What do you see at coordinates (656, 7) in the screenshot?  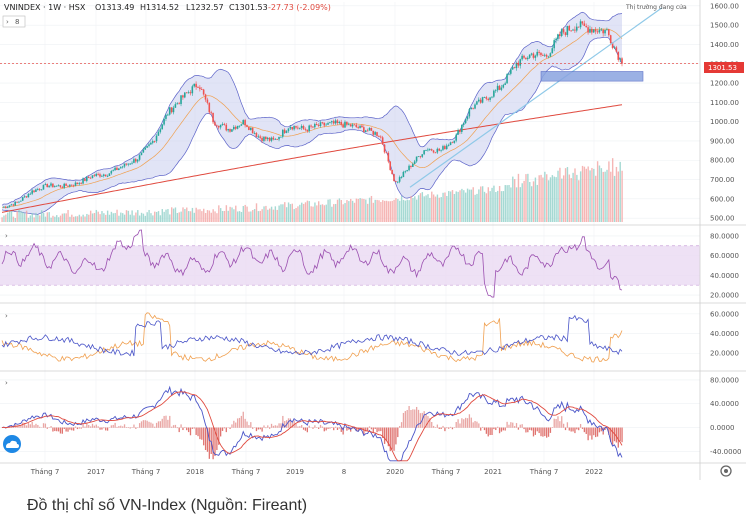 I see `market-status-note: Thị trường đang cửa` at bounding box center [656, 7].